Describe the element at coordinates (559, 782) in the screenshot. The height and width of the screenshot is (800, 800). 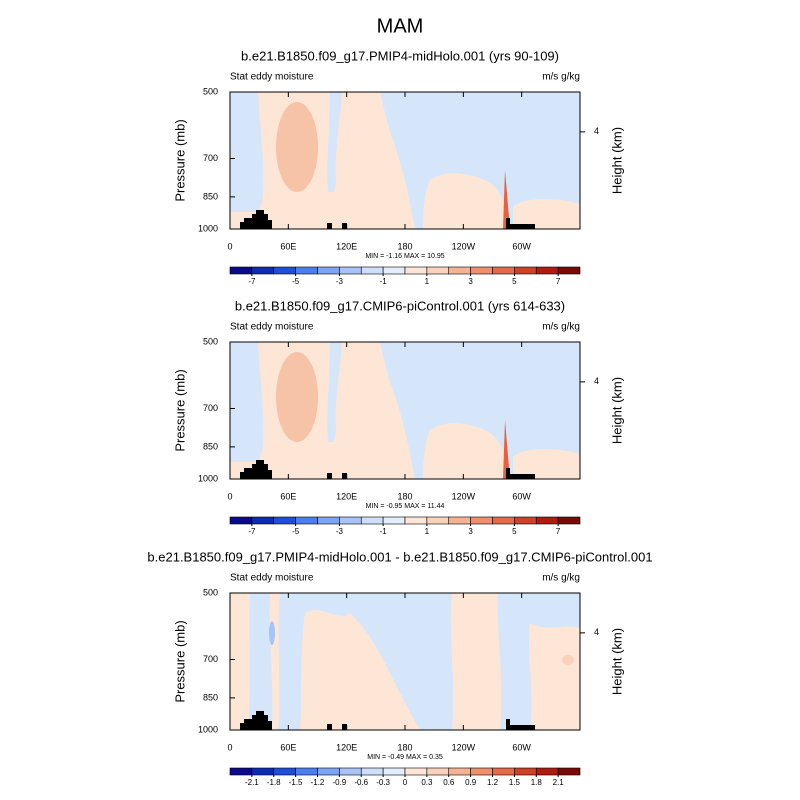
I see `colorbar-label: 2.1` at that location.